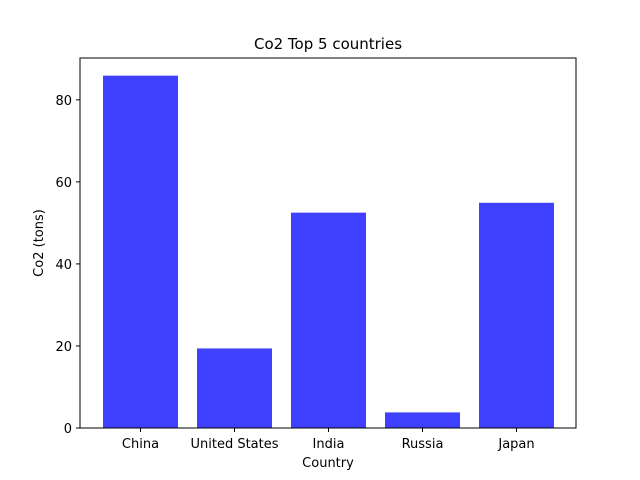  What do you see at coordinates (140, 251) in the screenshot?
I see `bar-china` at bounding box center [140, 251].